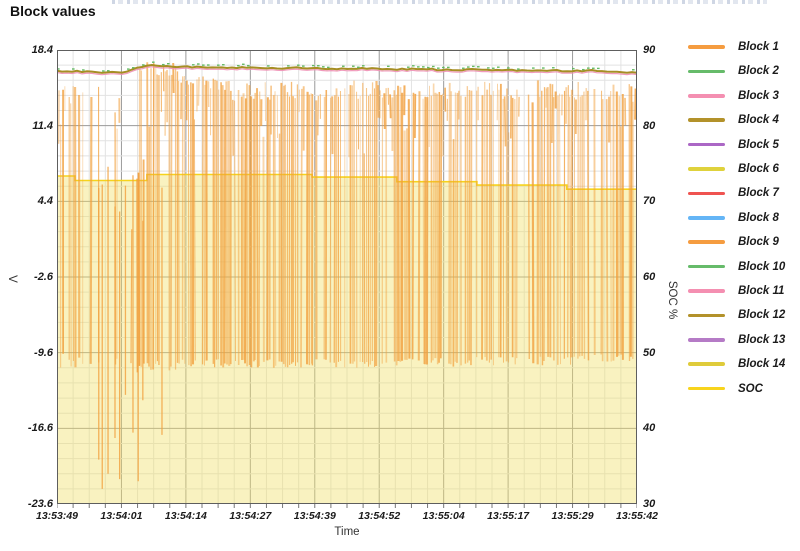 This screenshot has width=800, height=551. I want to click on x-tick-label: 13:54:39, so click(314, 516).